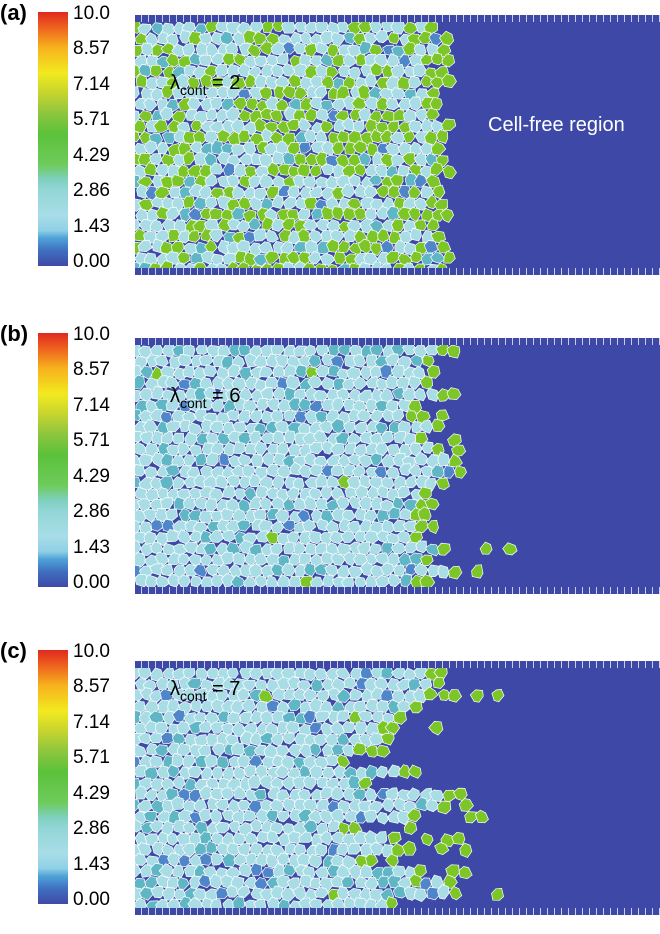 Image resolution: width=660 pixels, height=934 pixels. I want to click on lambda-subscript: cont, so click(193, 90).